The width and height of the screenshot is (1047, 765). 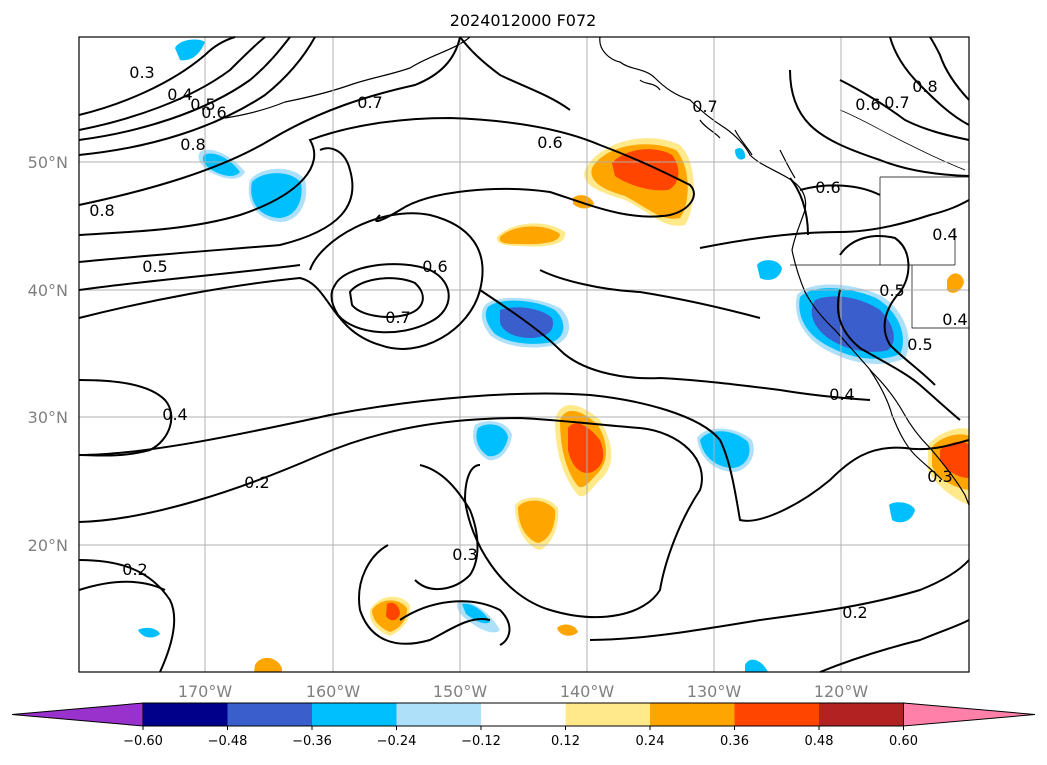 What do you see at coordinates (347, 77) in the screenshot?
I see `aleutian-islands` at bounding box center [347, 77].